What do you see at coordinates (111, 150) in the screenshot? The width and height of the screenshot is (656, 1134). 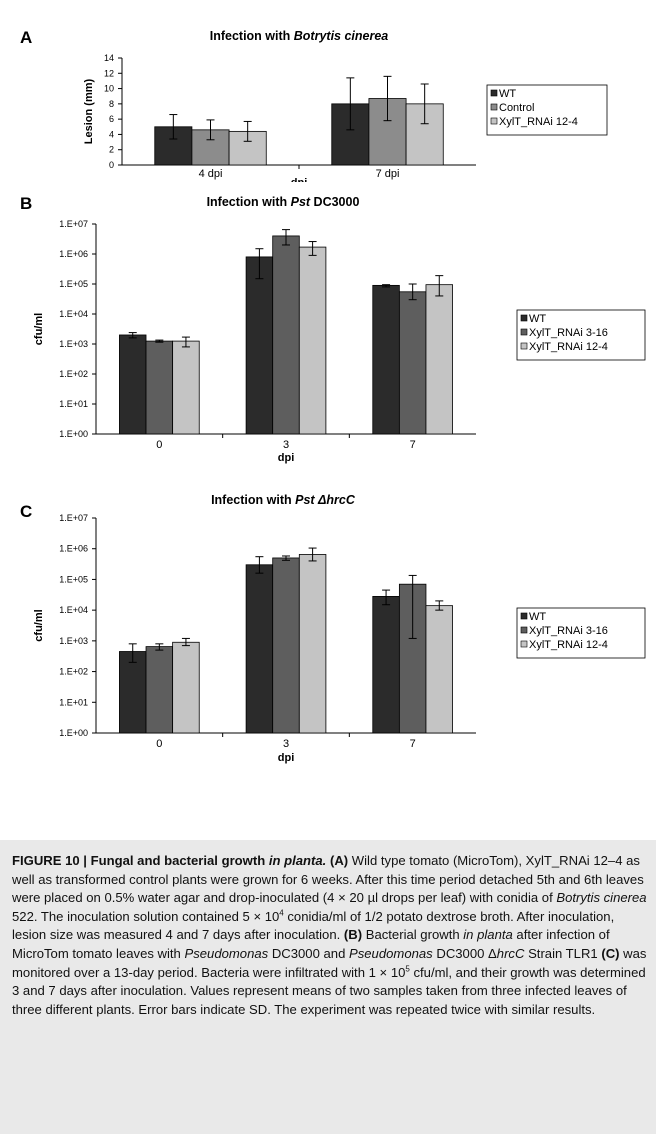 I see `y-tick-label: 2` at bounding box center [111, 150].